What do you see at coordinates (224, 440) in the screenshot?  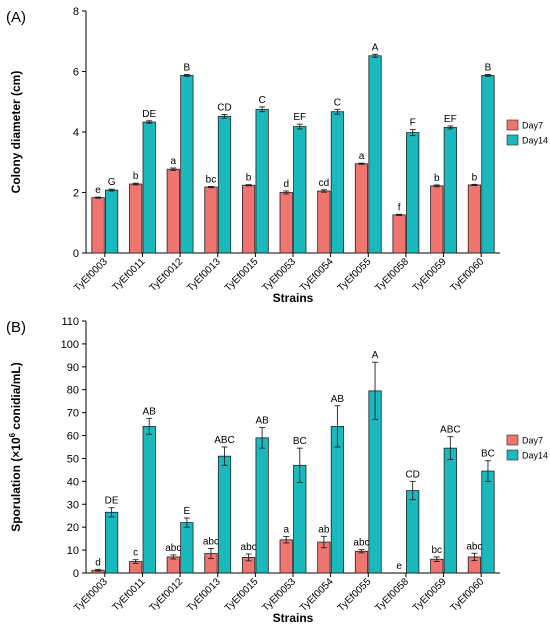 I see `significance-letter: ABC` at bounding box center [224, 440].